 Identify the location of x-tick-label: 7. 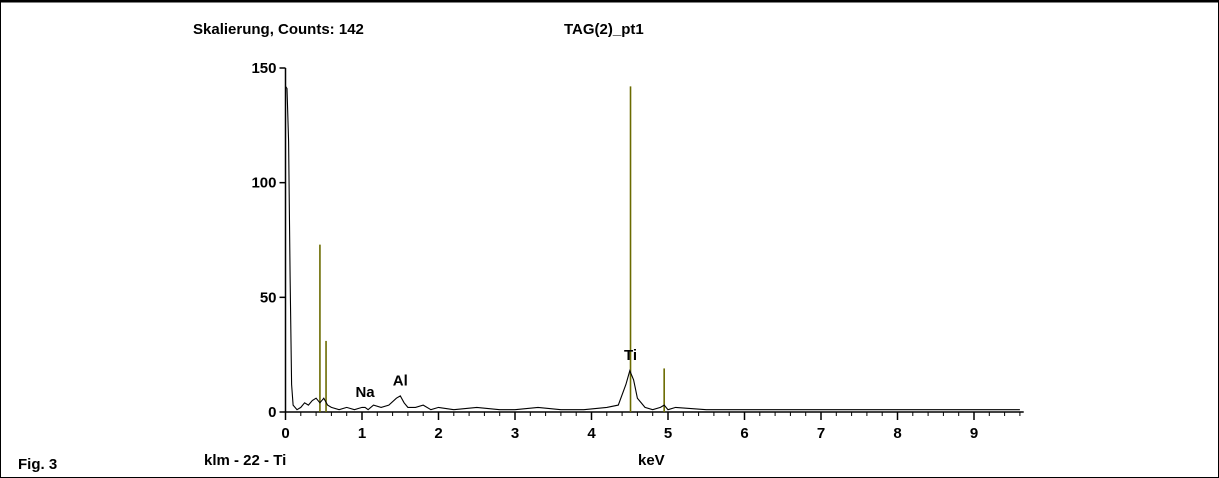
(821, 433).